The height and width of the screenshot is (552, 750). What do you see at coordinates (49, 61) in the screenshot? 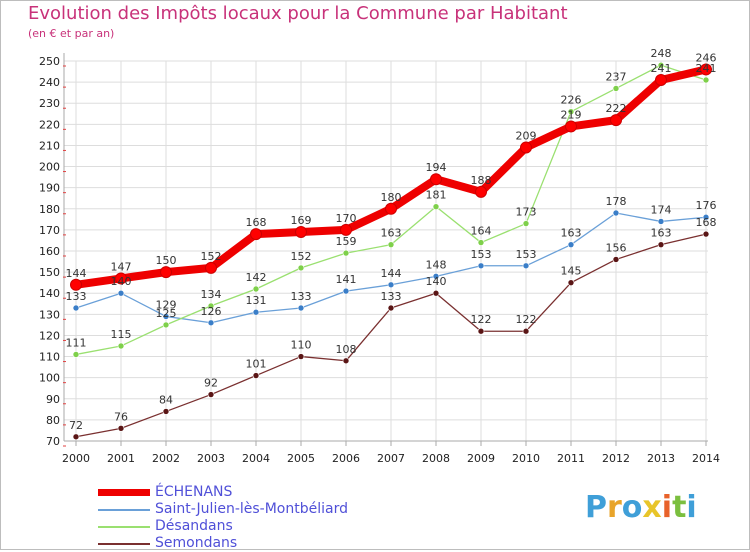
I see `y-tick-label: 250` at bounding box center [49, 61].